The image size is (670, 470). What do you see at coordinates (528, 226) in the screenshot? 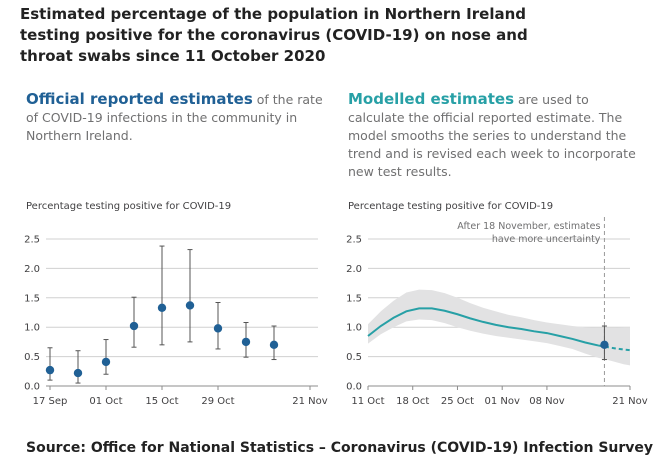
I see `uncertainty-annotation: After 18 November, estimates` at bounding box center [528, 226].